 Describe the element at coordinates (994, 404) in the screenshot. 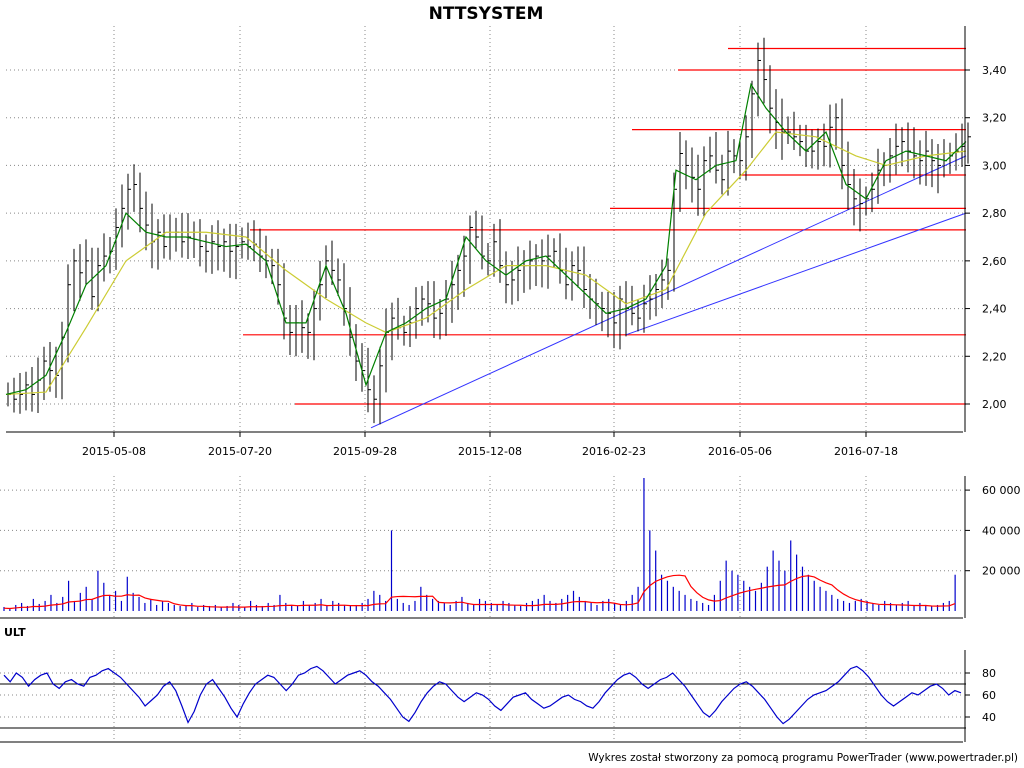

I see `price-y-tick-label-0: 2,00` at that location.